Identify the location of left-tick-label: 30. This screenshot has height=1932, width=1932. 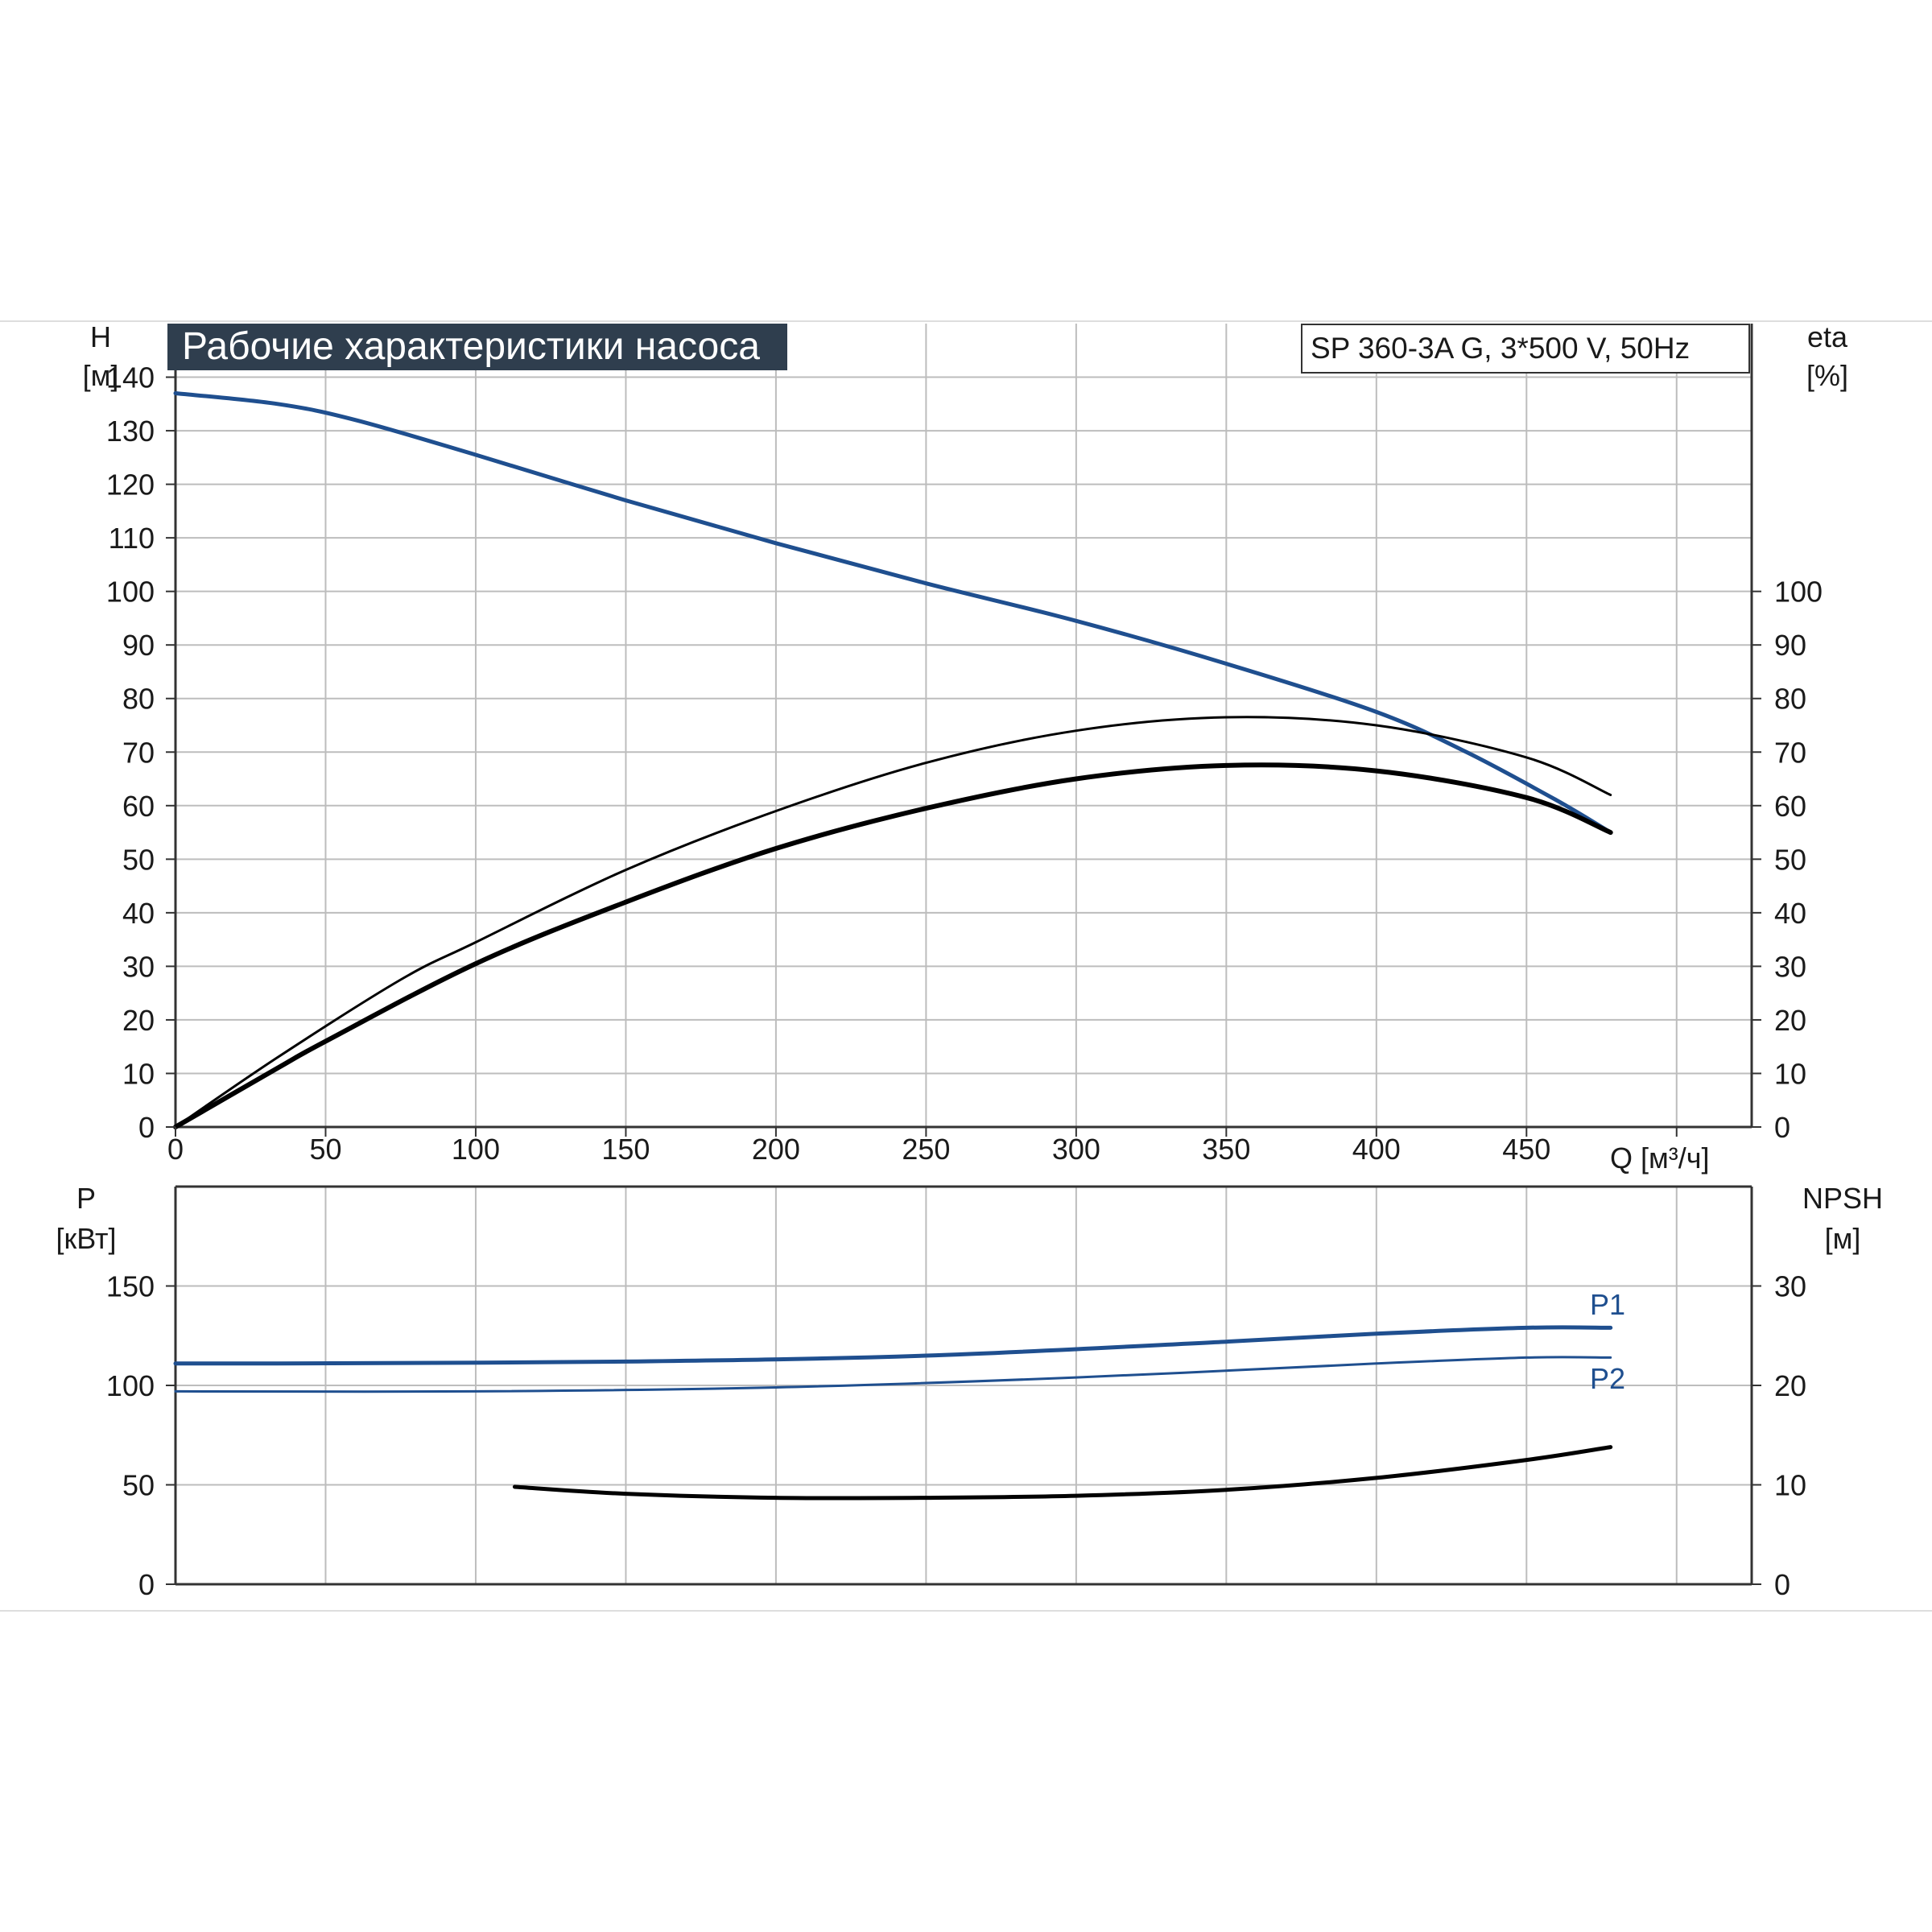
(138, 966).